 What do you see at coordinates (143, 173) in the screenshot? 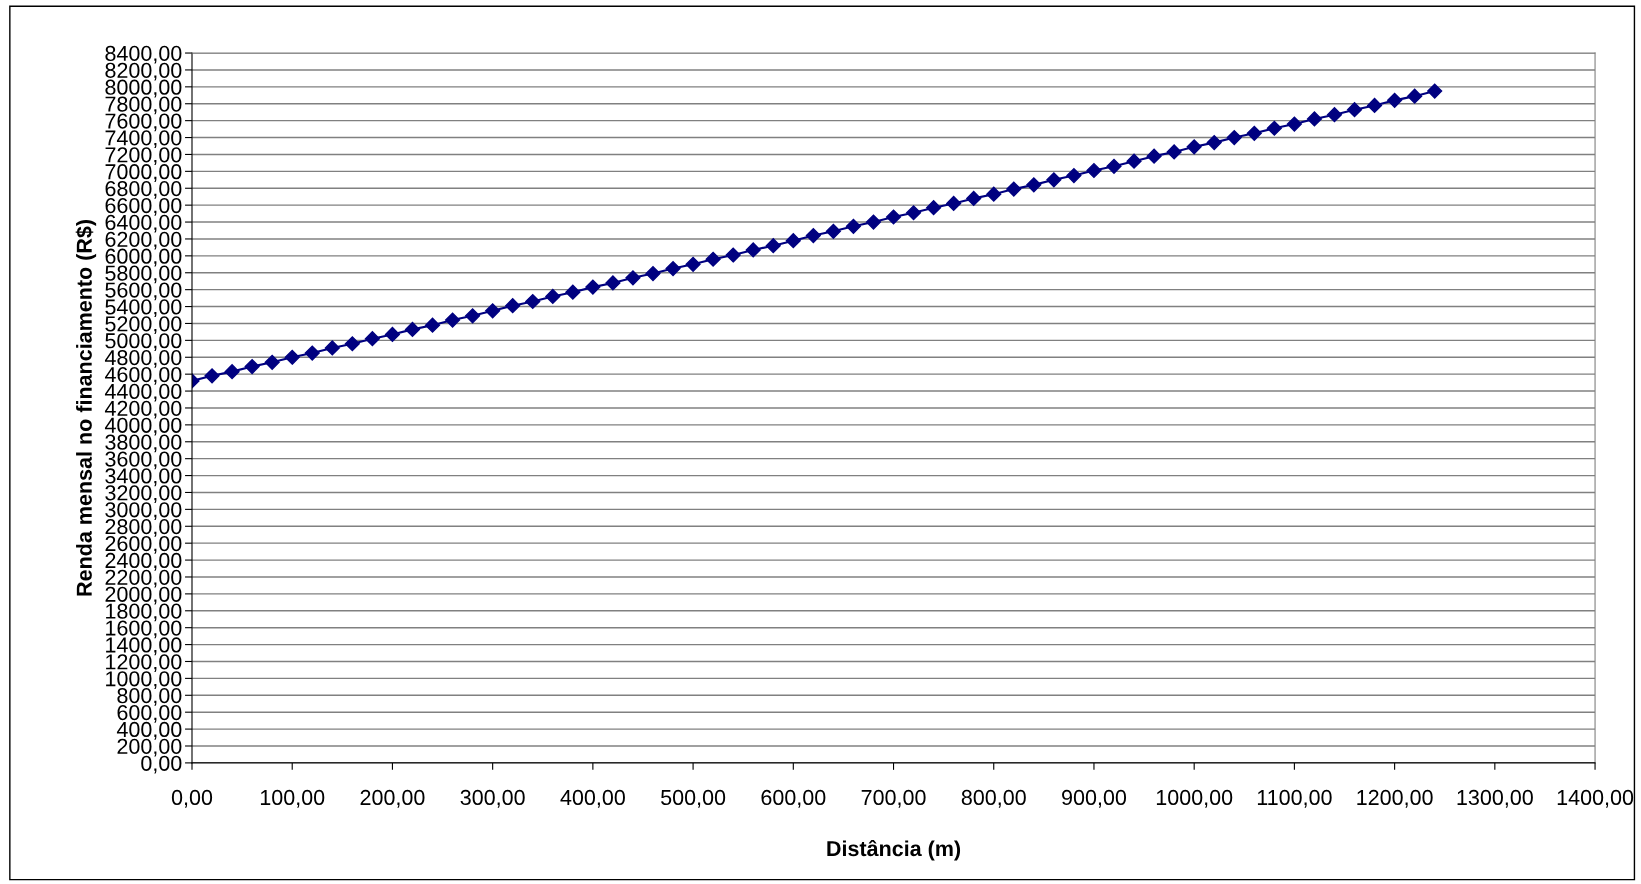
I see `y-tick-label: 7000,00` at bounding box center [143, 173].